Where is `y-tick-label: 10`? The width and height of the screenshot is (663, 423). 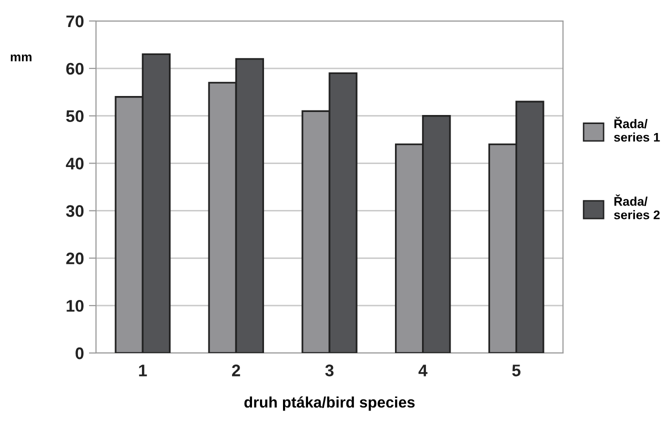
y-tick-label: 10 is located at coordinates (75, 306).